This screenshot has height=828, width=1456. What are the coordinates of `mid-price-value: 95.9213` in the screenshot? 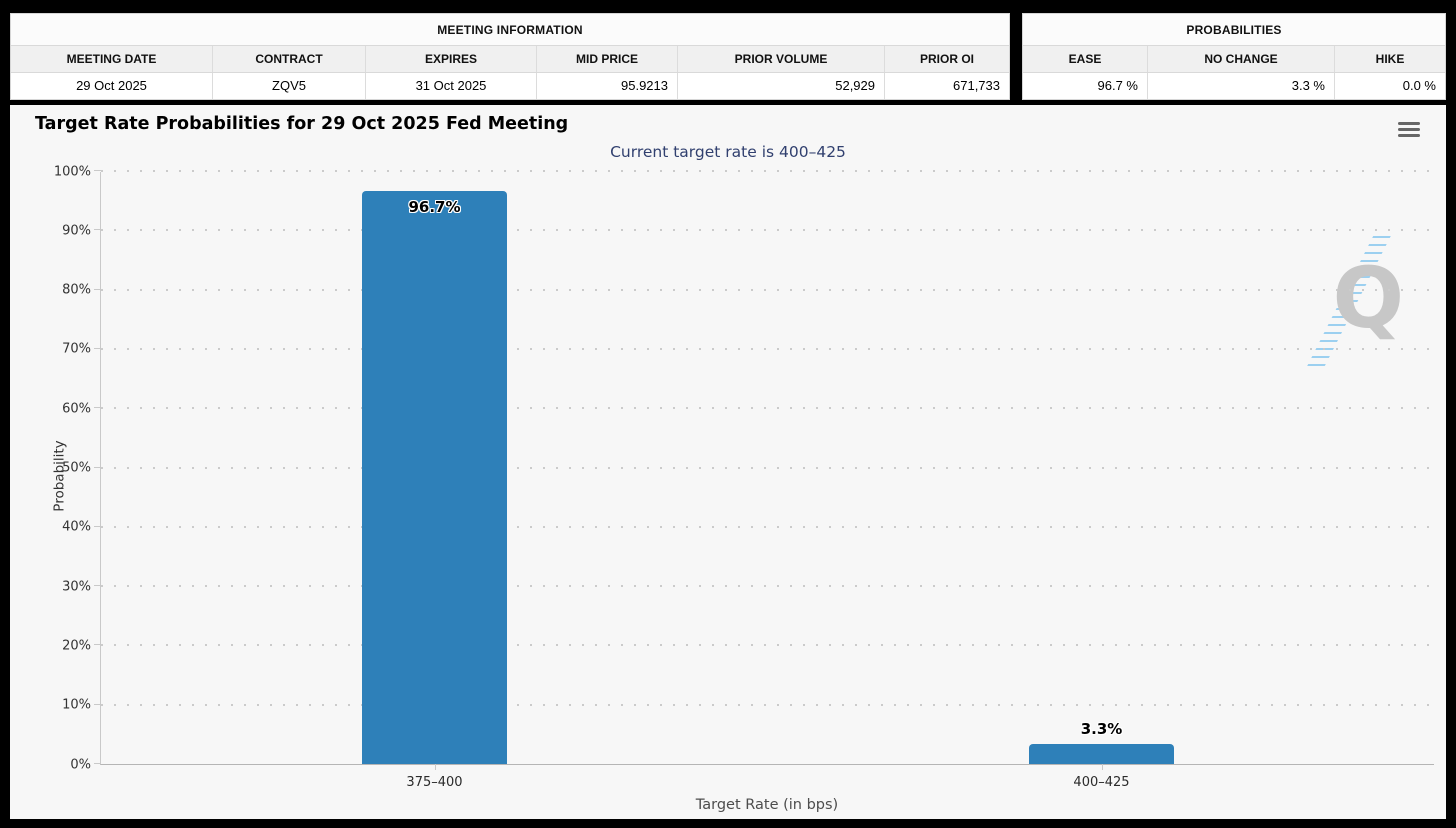 It's located at (607, 86).